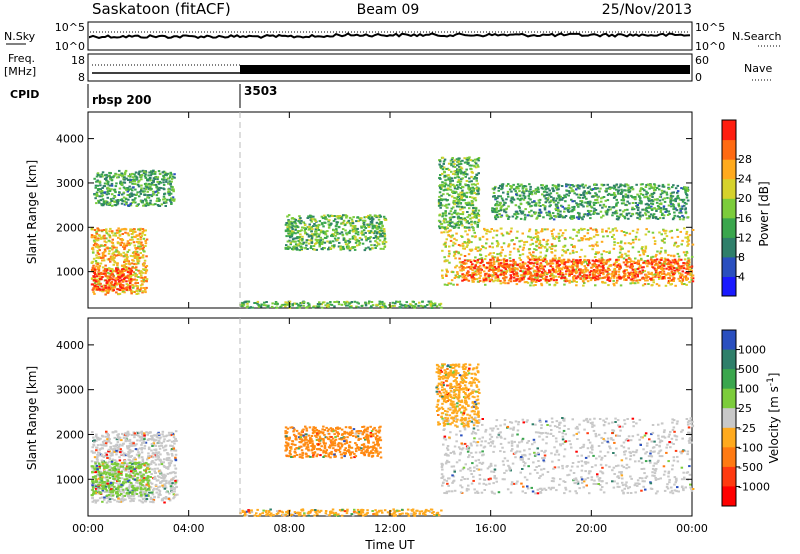 The image size is (800, 554). I want to click on velocity-xtick-label-3: 12:00, so click(390, 528).